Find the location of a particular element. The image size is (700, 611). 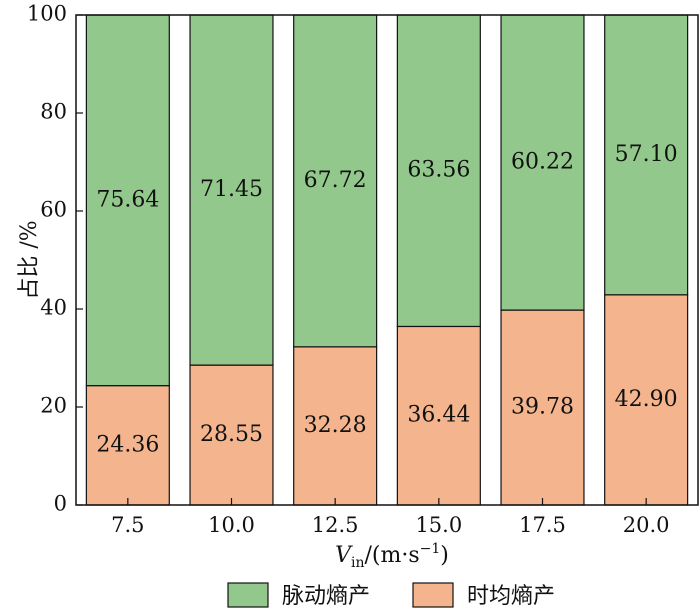

y-axis-title: 占比 /% is located at coordinates (29, 259).